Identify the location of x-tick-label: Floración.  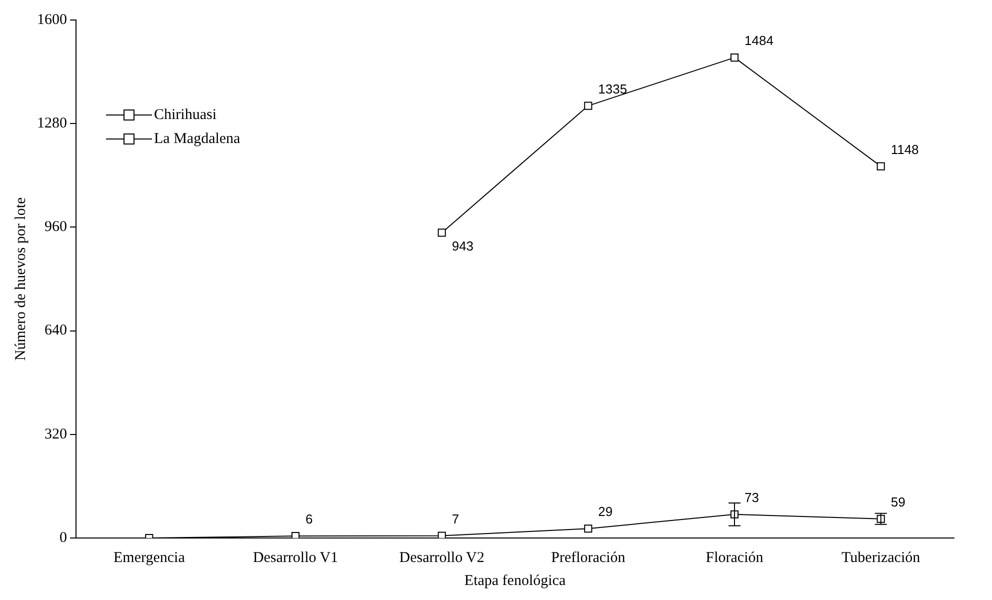
(735, 558).